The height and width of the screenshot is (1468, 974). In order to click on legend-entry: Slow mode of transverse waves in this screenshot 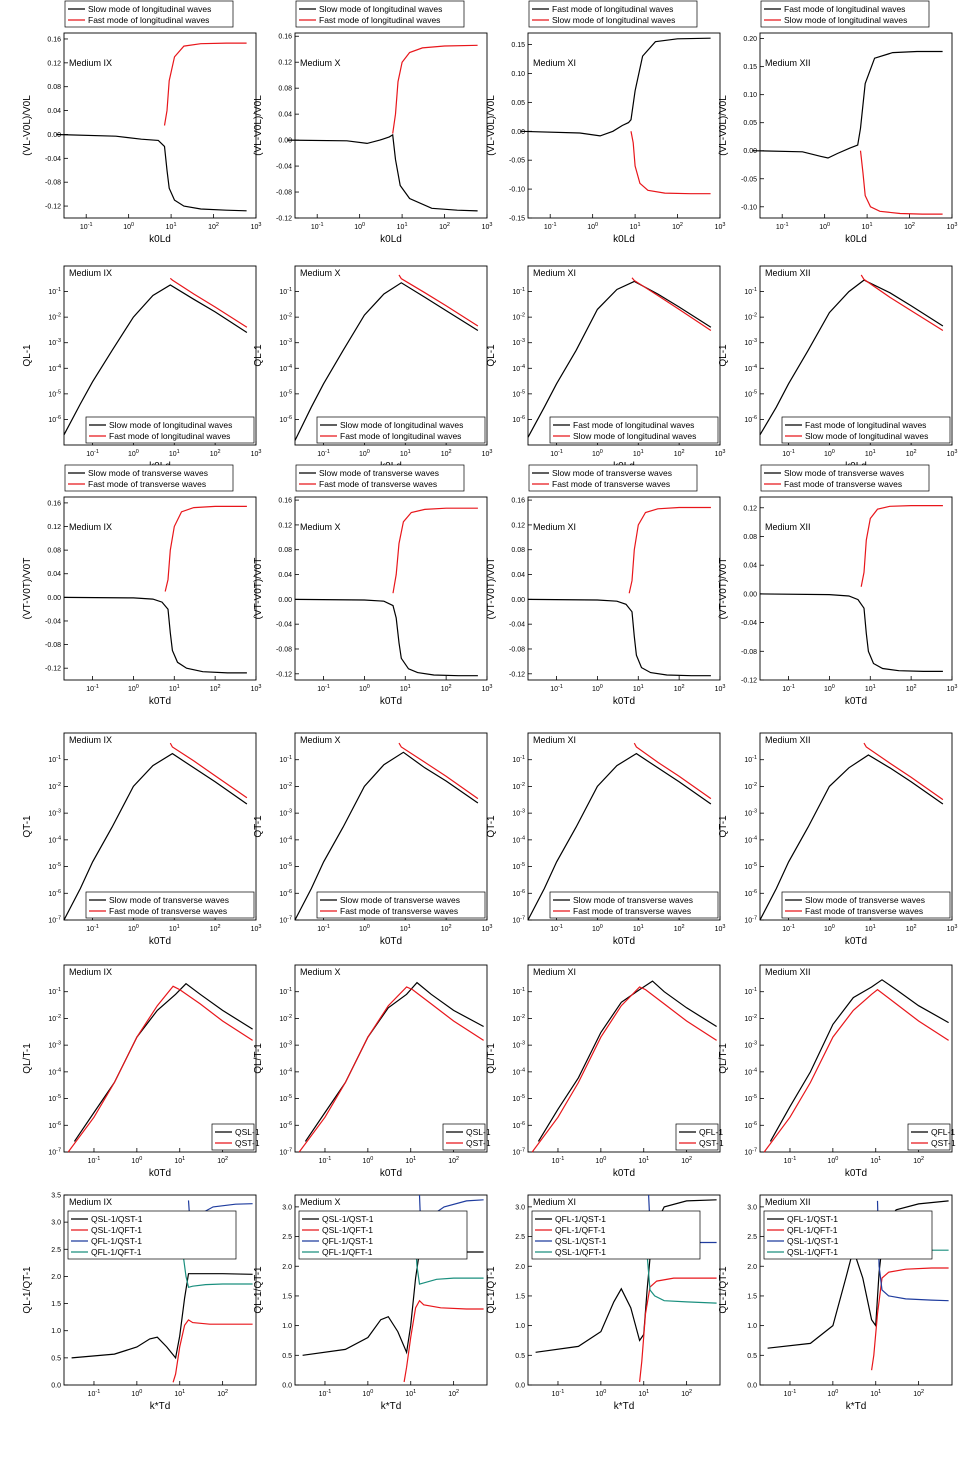, I will do `click(865, 900)`.